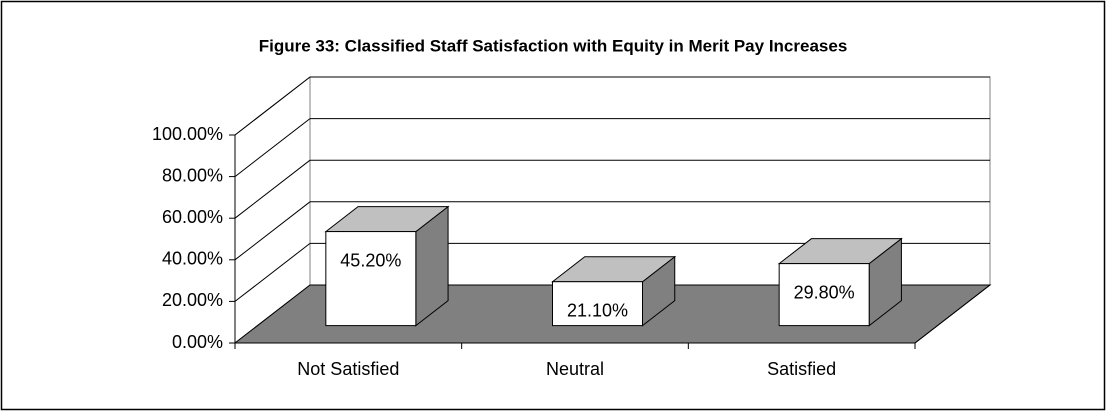 The height and width of the screenshot is (412, 1107). Describe the element at coordinates (597, 310) in the screenshot. I see `value-label: 21.10%` at that location.